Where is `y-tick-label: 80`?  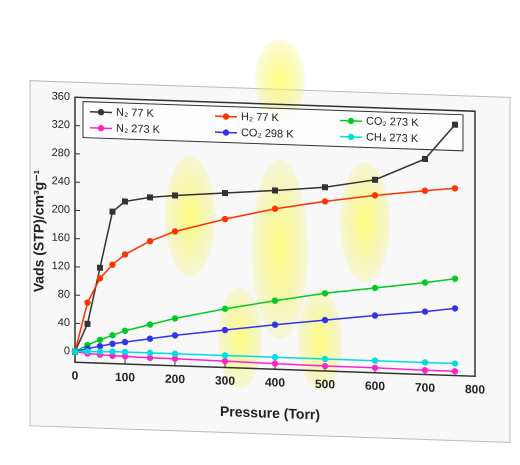
y-tick-label: 80 is located at coordinates (64, 294).